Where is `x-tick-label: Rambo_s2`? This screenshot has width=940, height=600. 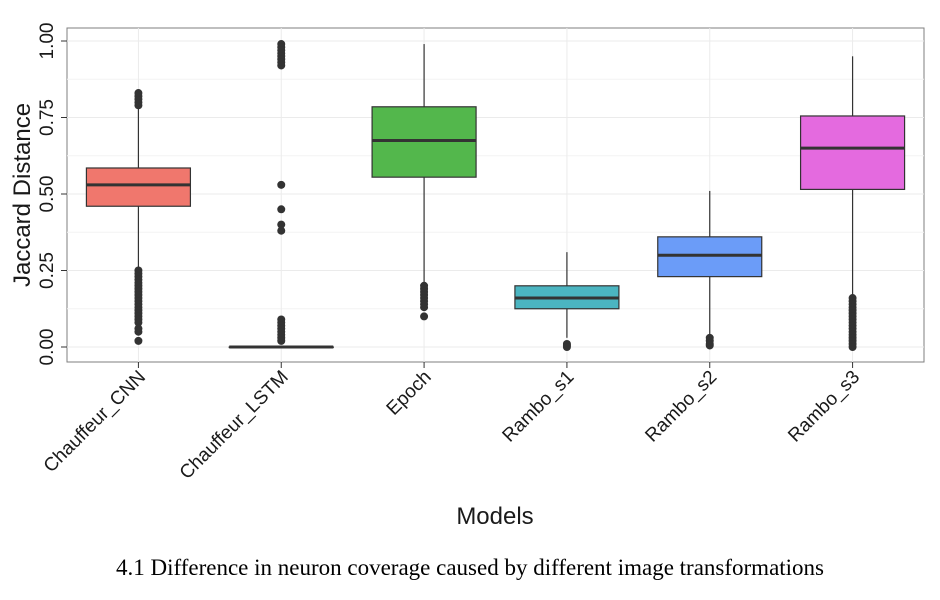 x-tick-label: Rambo_s2 is located at coordinates (681, 407).